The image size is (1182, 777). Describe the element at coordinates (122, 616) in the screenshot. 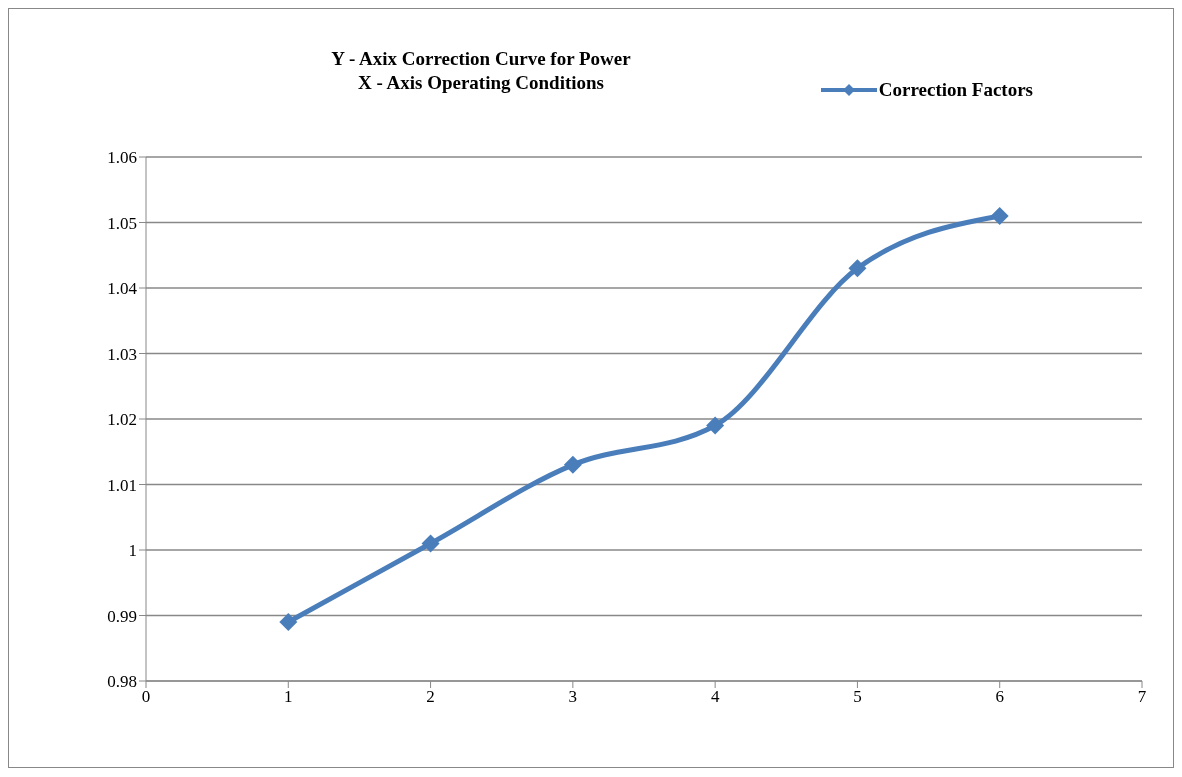

I see `y-tick-label: 0.99` at that location.